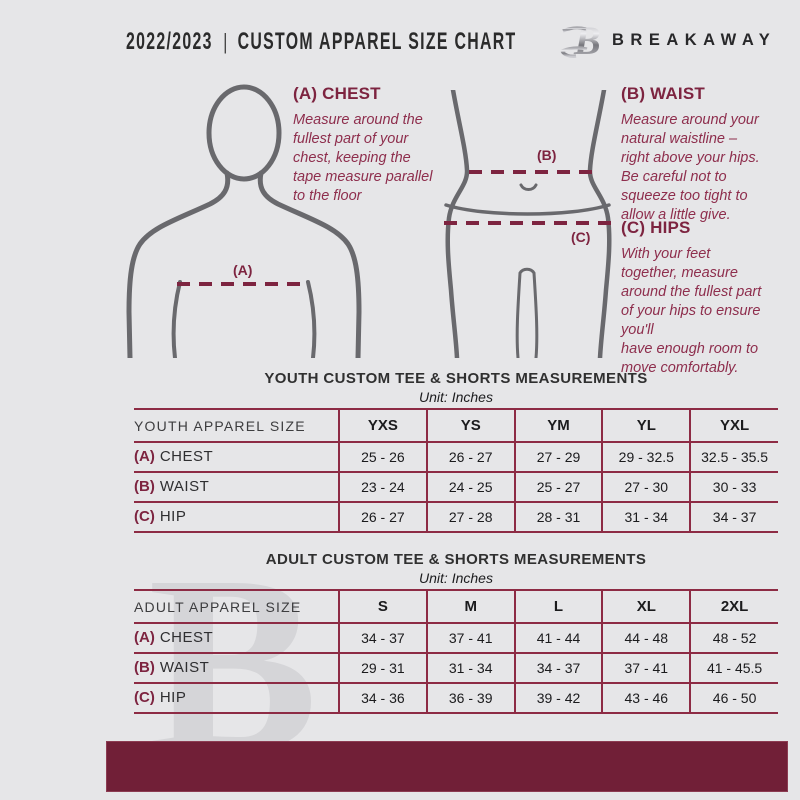 This screenshot has width=800, height=800. Describe the element at coordinates (528, 224) in the screenshot. I see `waist-hips-diagram: (B) (C)` at that location.